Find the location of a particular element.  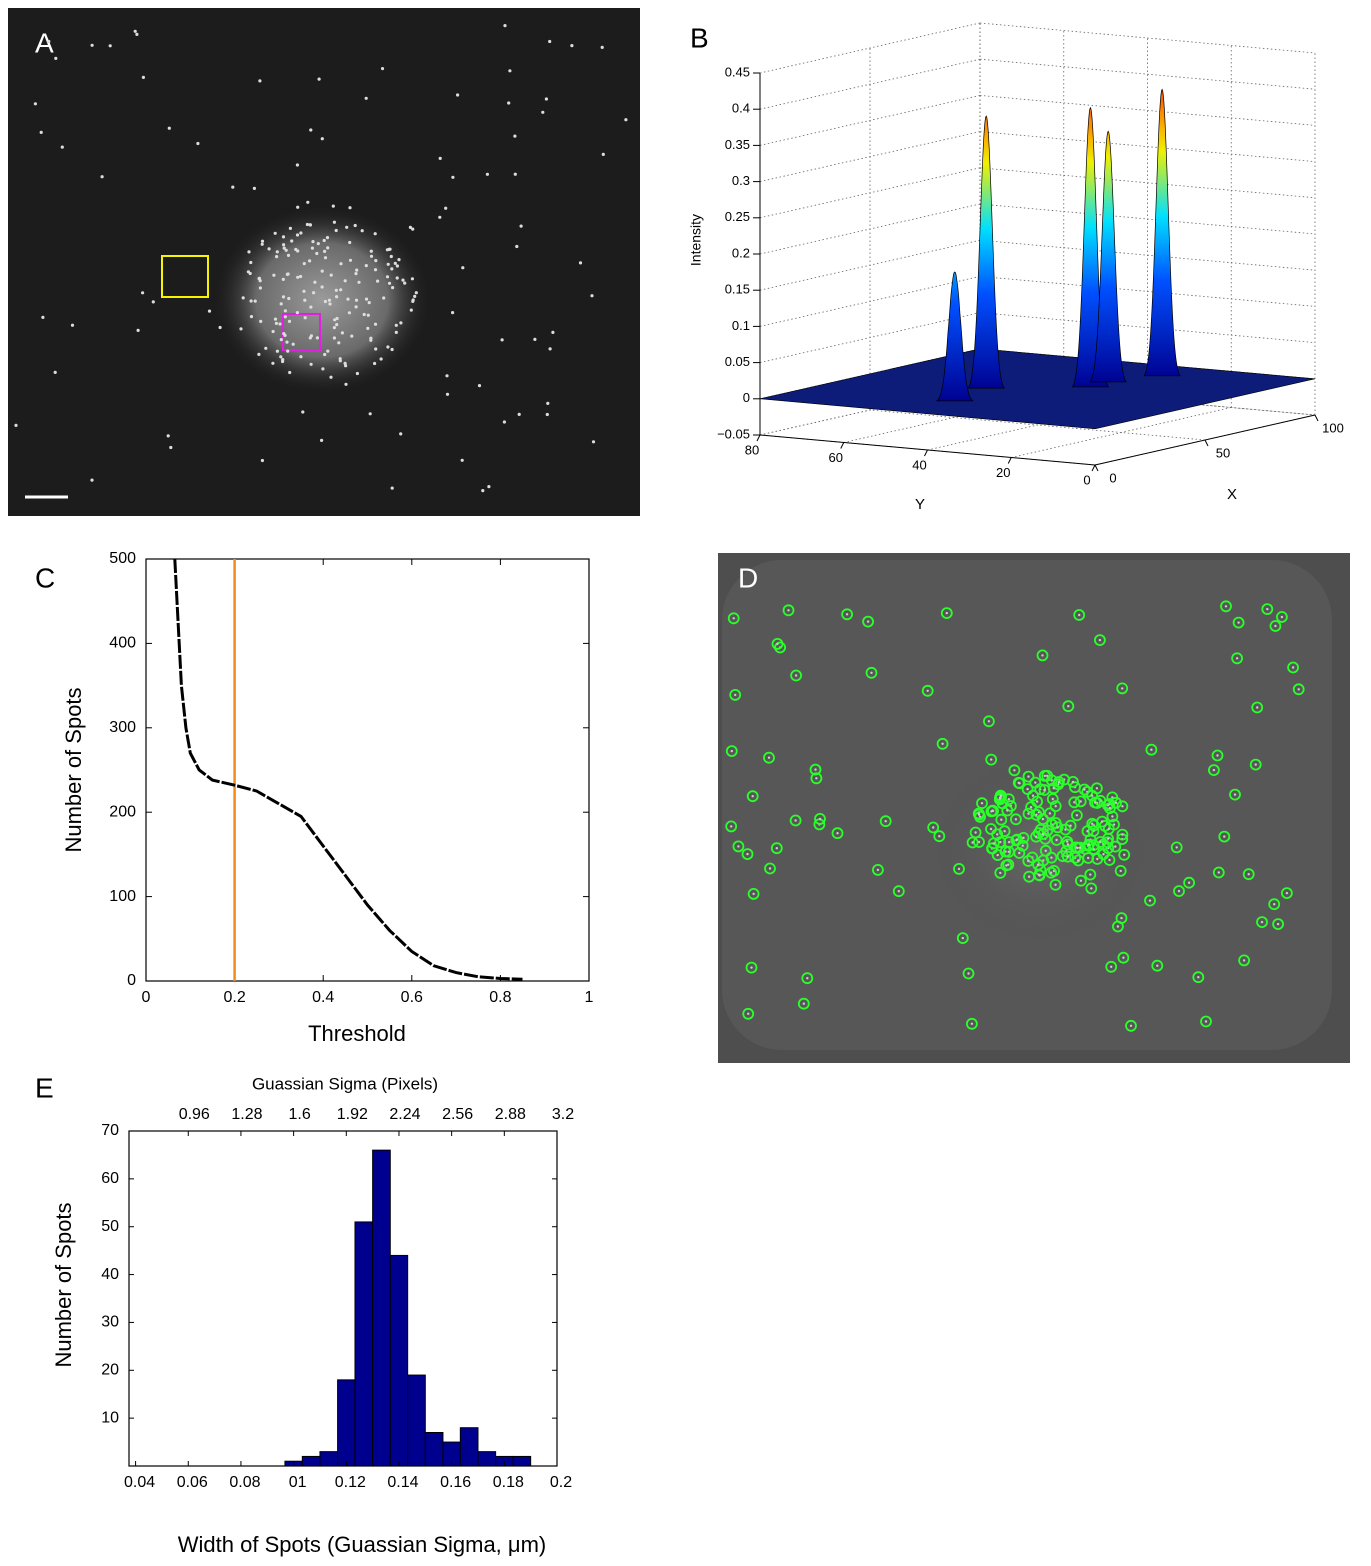

y-tick-label: 0 is located at coordinates (131, 980).